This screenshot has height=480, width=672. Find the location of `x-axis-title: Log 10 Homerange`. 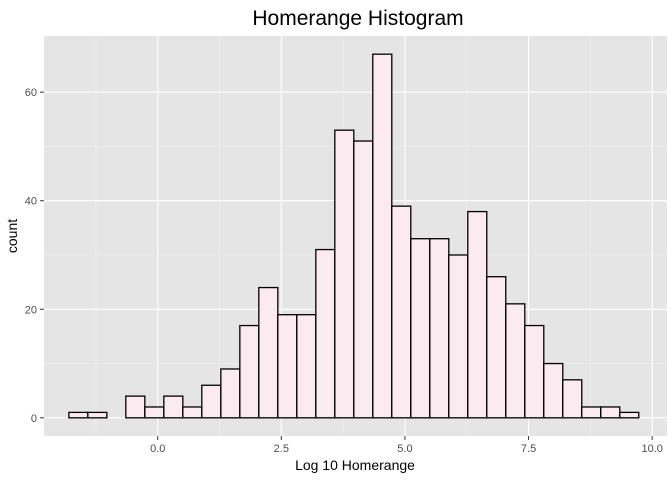

x-axis-title: Log 10 Homerange is located at coordinates (355, 465).